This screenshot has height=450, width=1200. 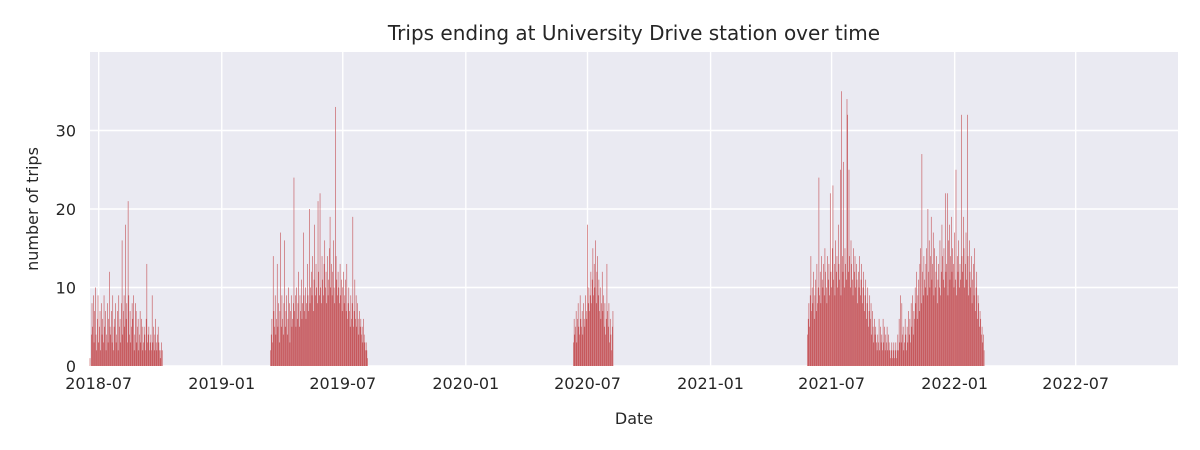 What do you see at coordinates (221, 383) in the screenshot?
I see `x-tick-label: 2019-01` at bounding box center [221, 383].